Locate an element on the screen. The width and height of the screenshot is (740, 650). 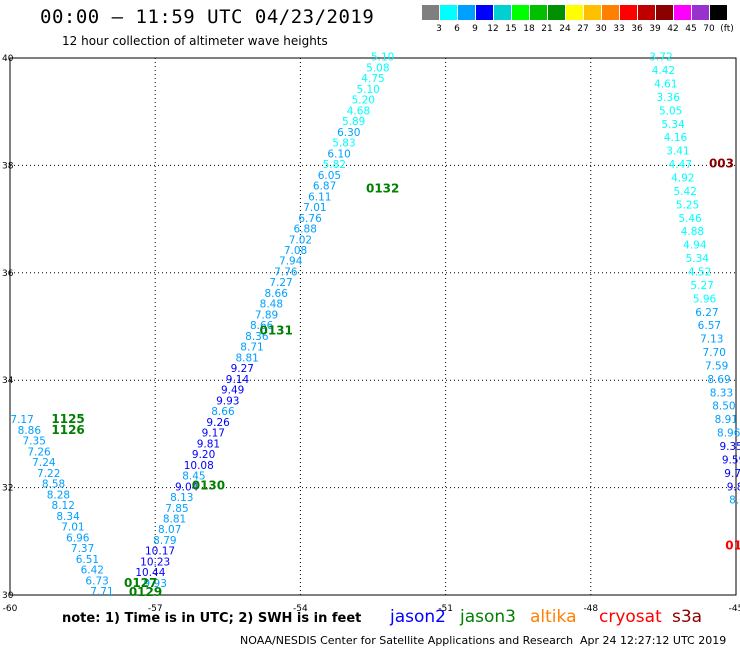
wave-height-value: 5.08 is located at coordinates (377, 68).